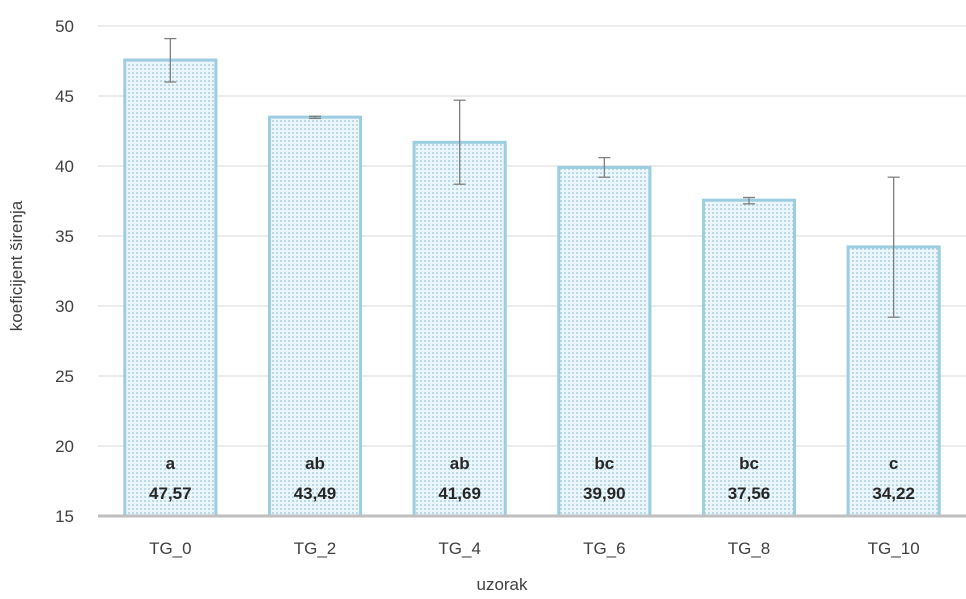 The height and width of the screenshot is (599, 966). I want to click on y-tick-label: 25, so click(64, 376).